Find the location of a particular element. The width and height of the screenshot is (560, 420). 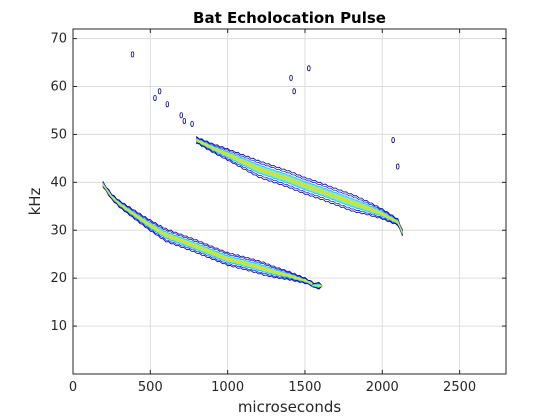

y-tick-label: 50 is located at coordinates (58, 134).